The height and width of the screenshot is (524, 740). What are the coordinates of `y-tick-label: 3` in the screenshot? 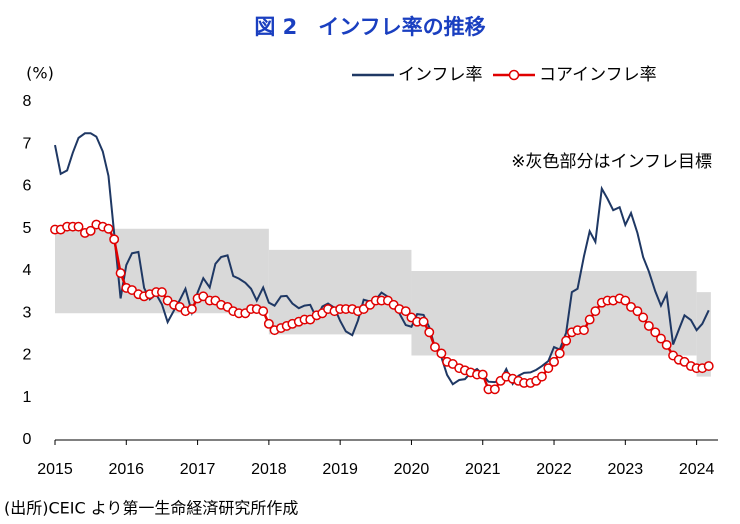 It's located at (27, 312).